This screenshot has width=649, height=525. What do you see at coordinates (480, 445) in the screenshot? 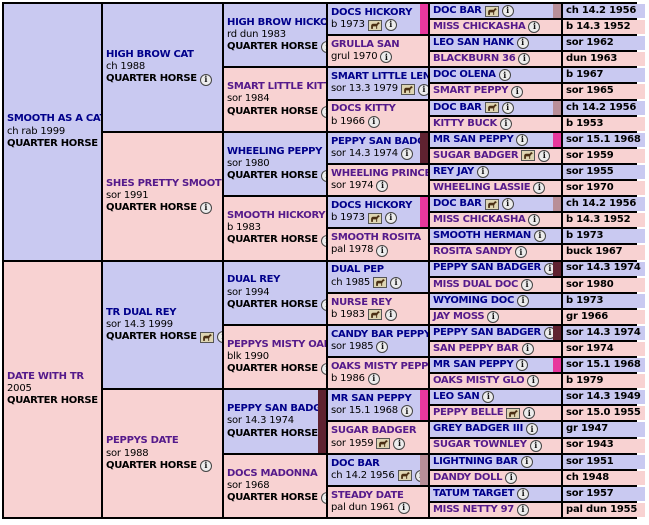
I see `horse-name-link: SUGAR TOWNLEY` at bounding box center [480, 445].